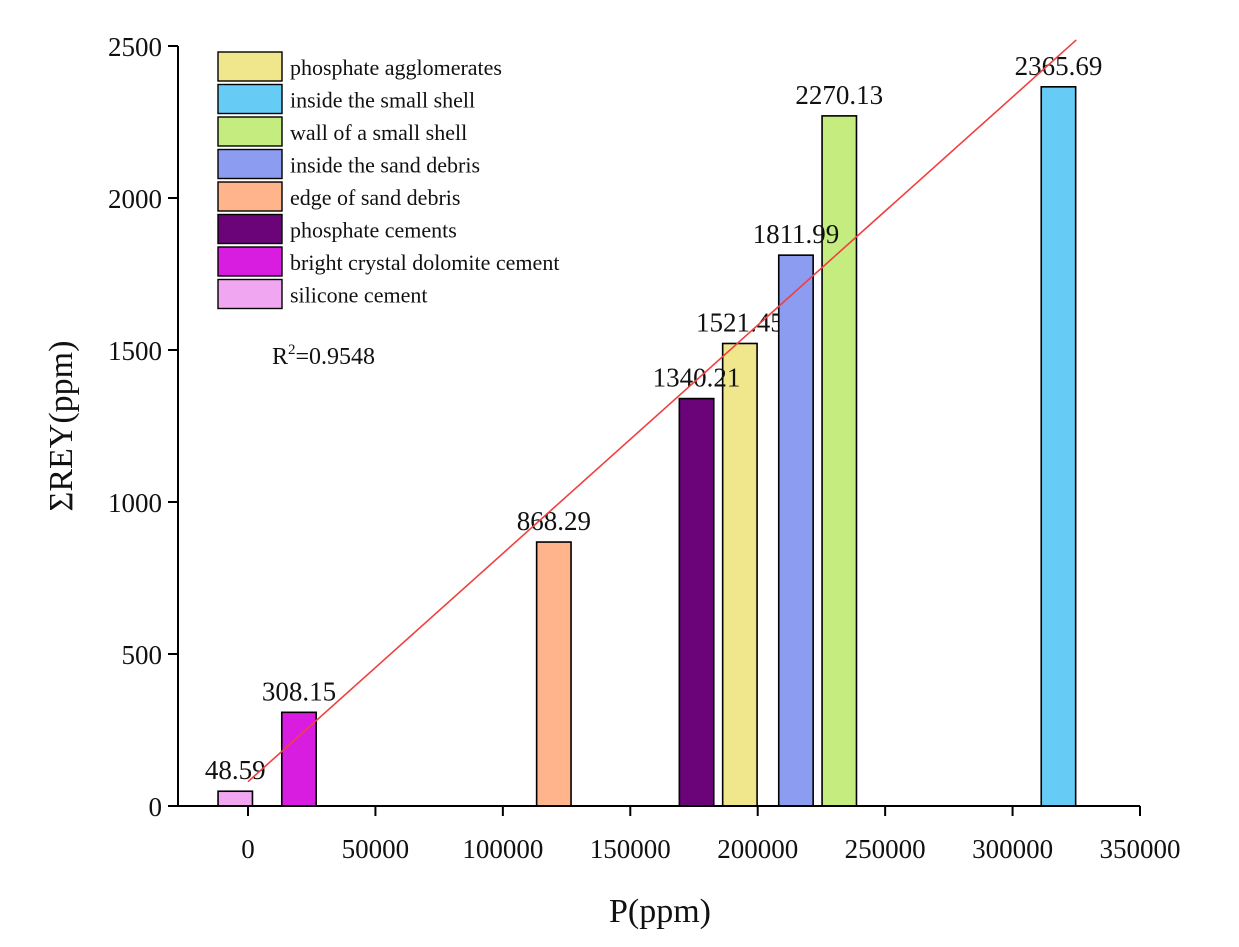 This screenshot has width=1239, height=947. I want to click on data-label-phosphate-cements: 1340.21, so click(697, 378).